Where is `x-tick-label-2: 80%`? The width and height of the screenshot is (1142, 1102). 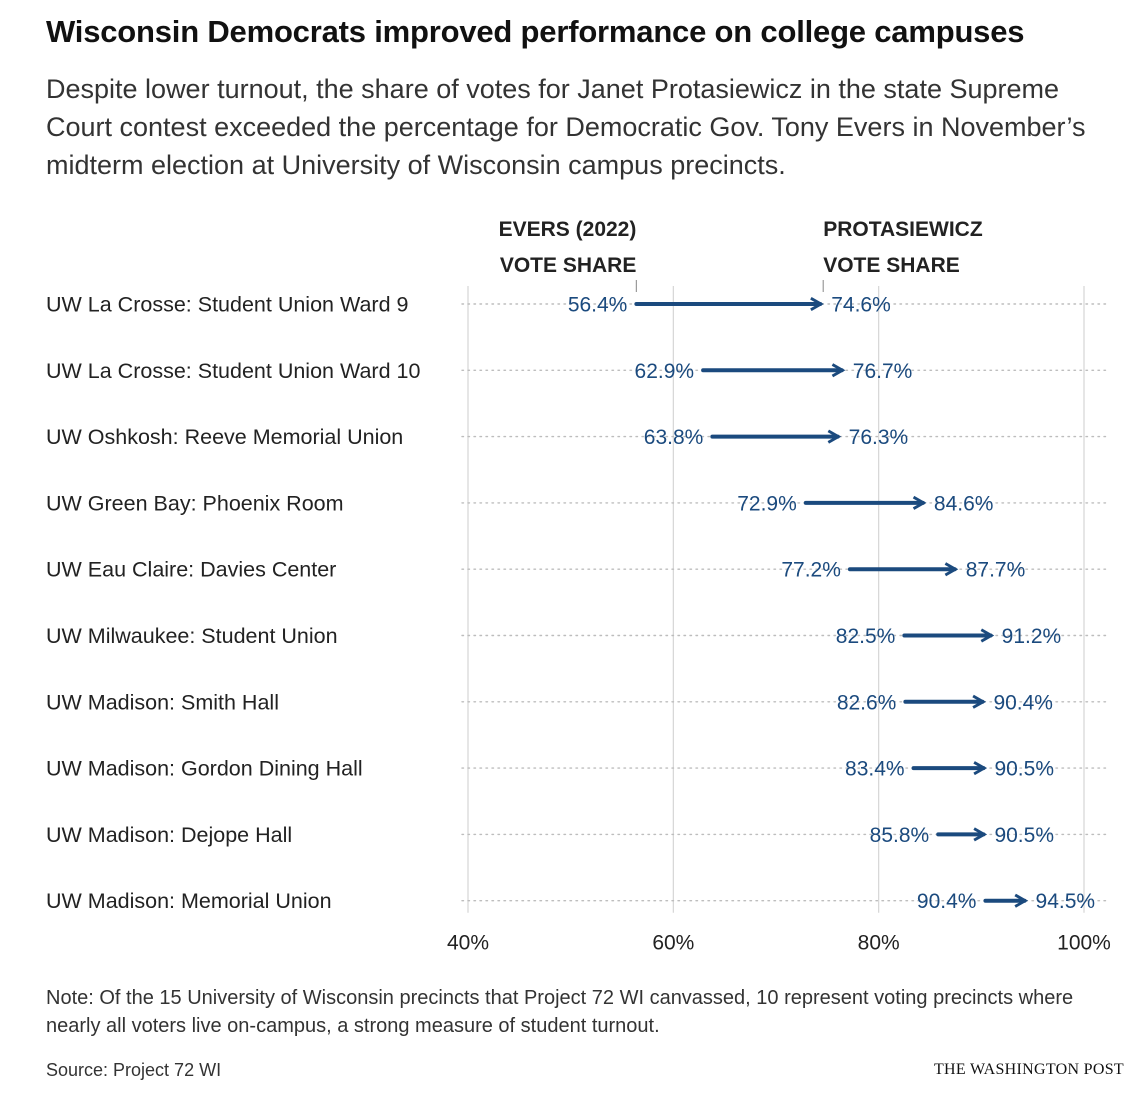 x-tick-label-2: 80% is located at coordinates (879, 943).